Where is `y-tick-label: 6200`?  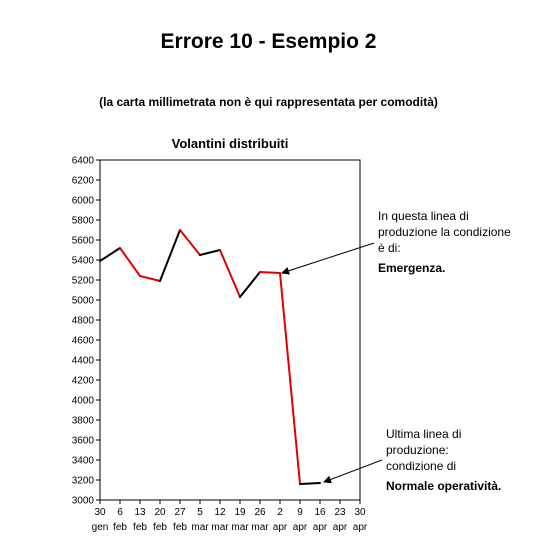 y-tick-label: 6200 is located at coordinates (83, 181).